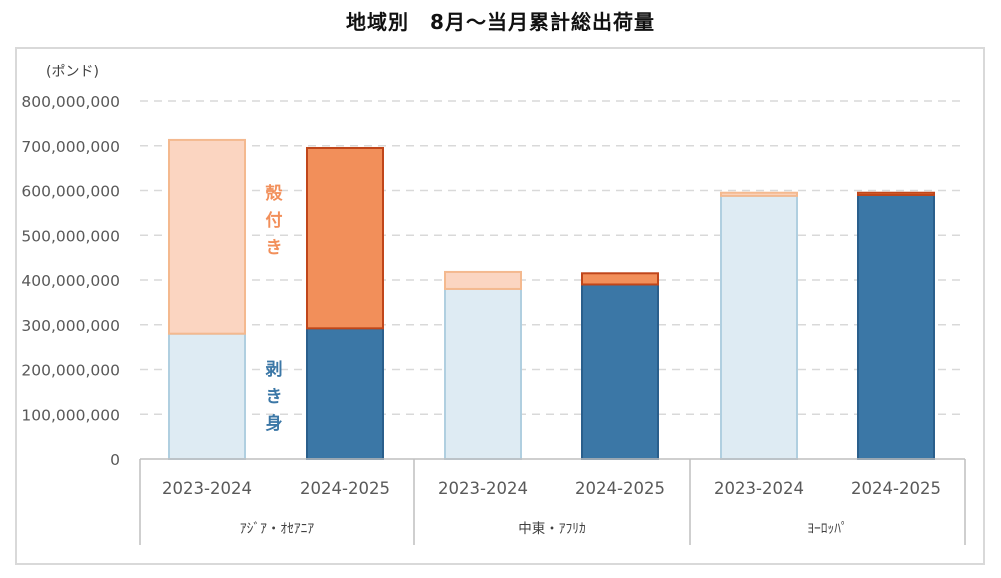 This screenshot has height=578, width=1001. What do you see at coordinates (827, 529) in the screenshot?
I see `x-group-label: ﾖｰﾛｯﾊﾟ` at bounding box center [827, 529].